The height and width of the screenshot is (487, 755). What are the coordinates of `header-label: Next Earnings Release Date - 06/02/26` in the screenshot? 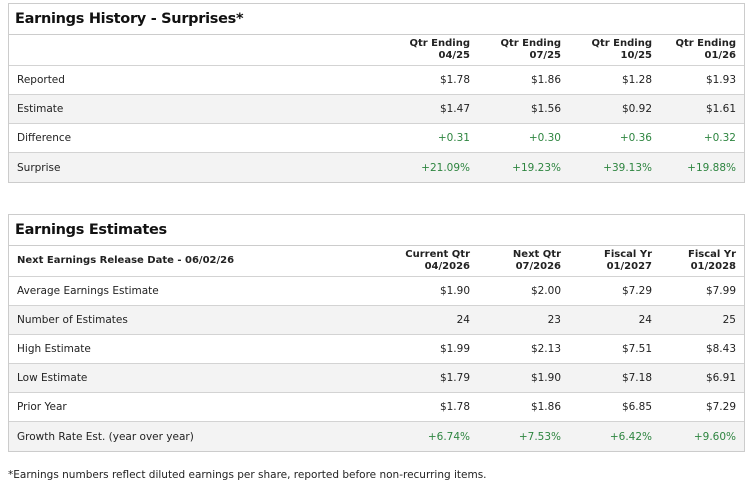 It's located at (126, 260).